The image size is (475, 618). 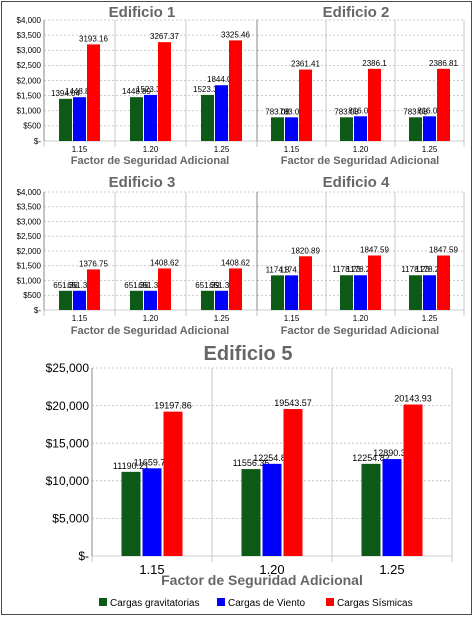 What do you see at coordinates (93, 38) in the screenshot?
I see `data-label: 3193.16` at bounding box center [93, 38].